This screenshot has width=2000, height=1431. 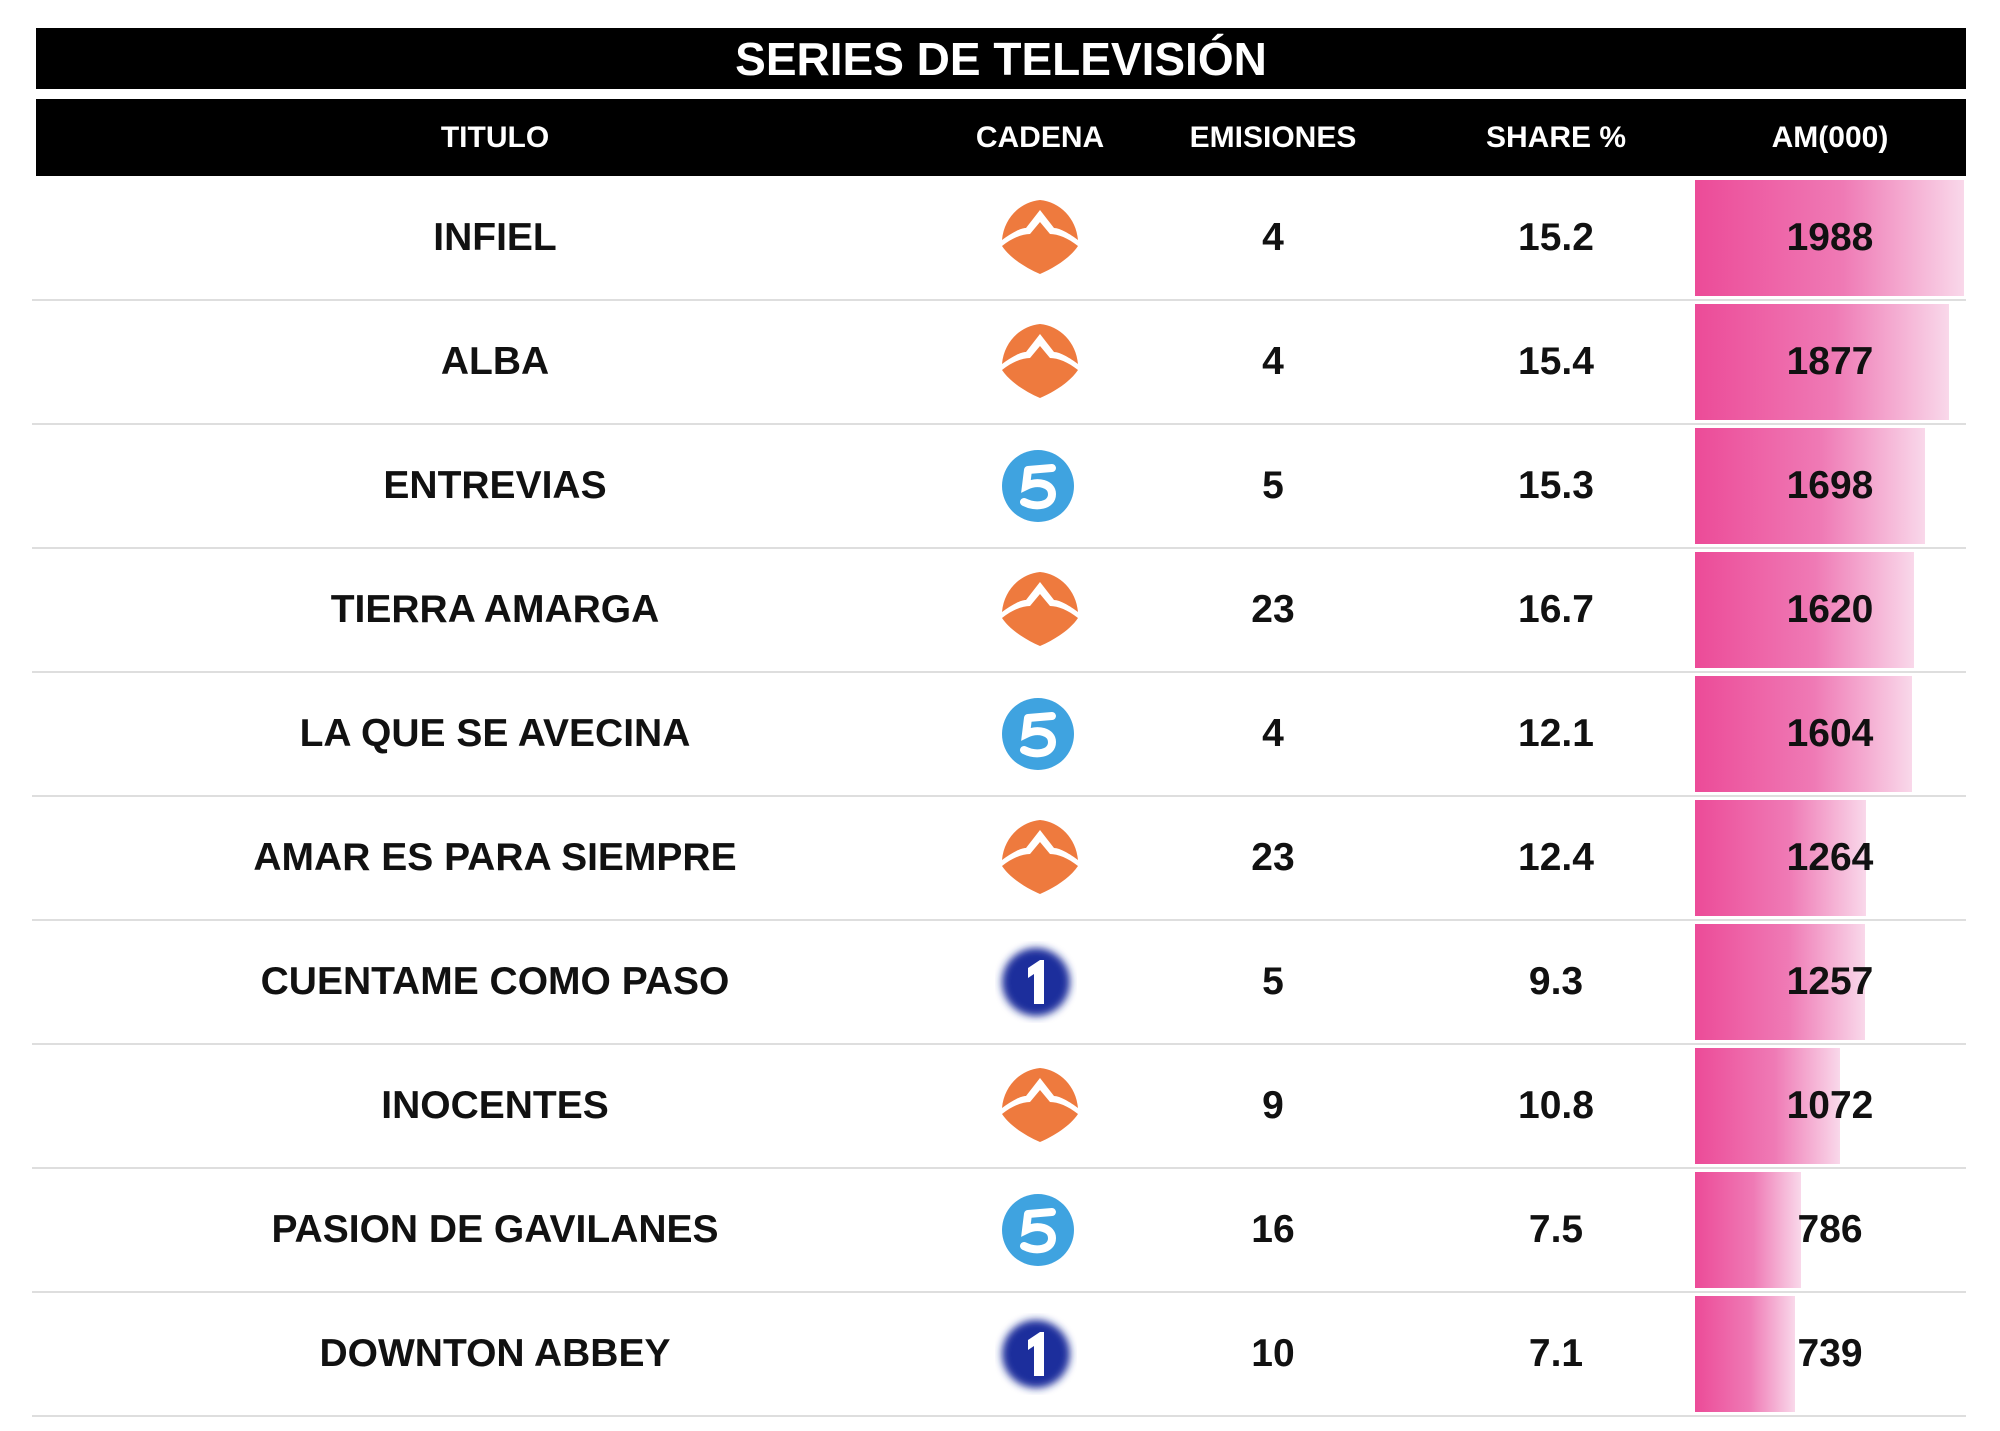 What do you see at coordinates (1273, 1353) in the screenshot?
I see `cell-value: 10` at bounding box center [1273, 1353].